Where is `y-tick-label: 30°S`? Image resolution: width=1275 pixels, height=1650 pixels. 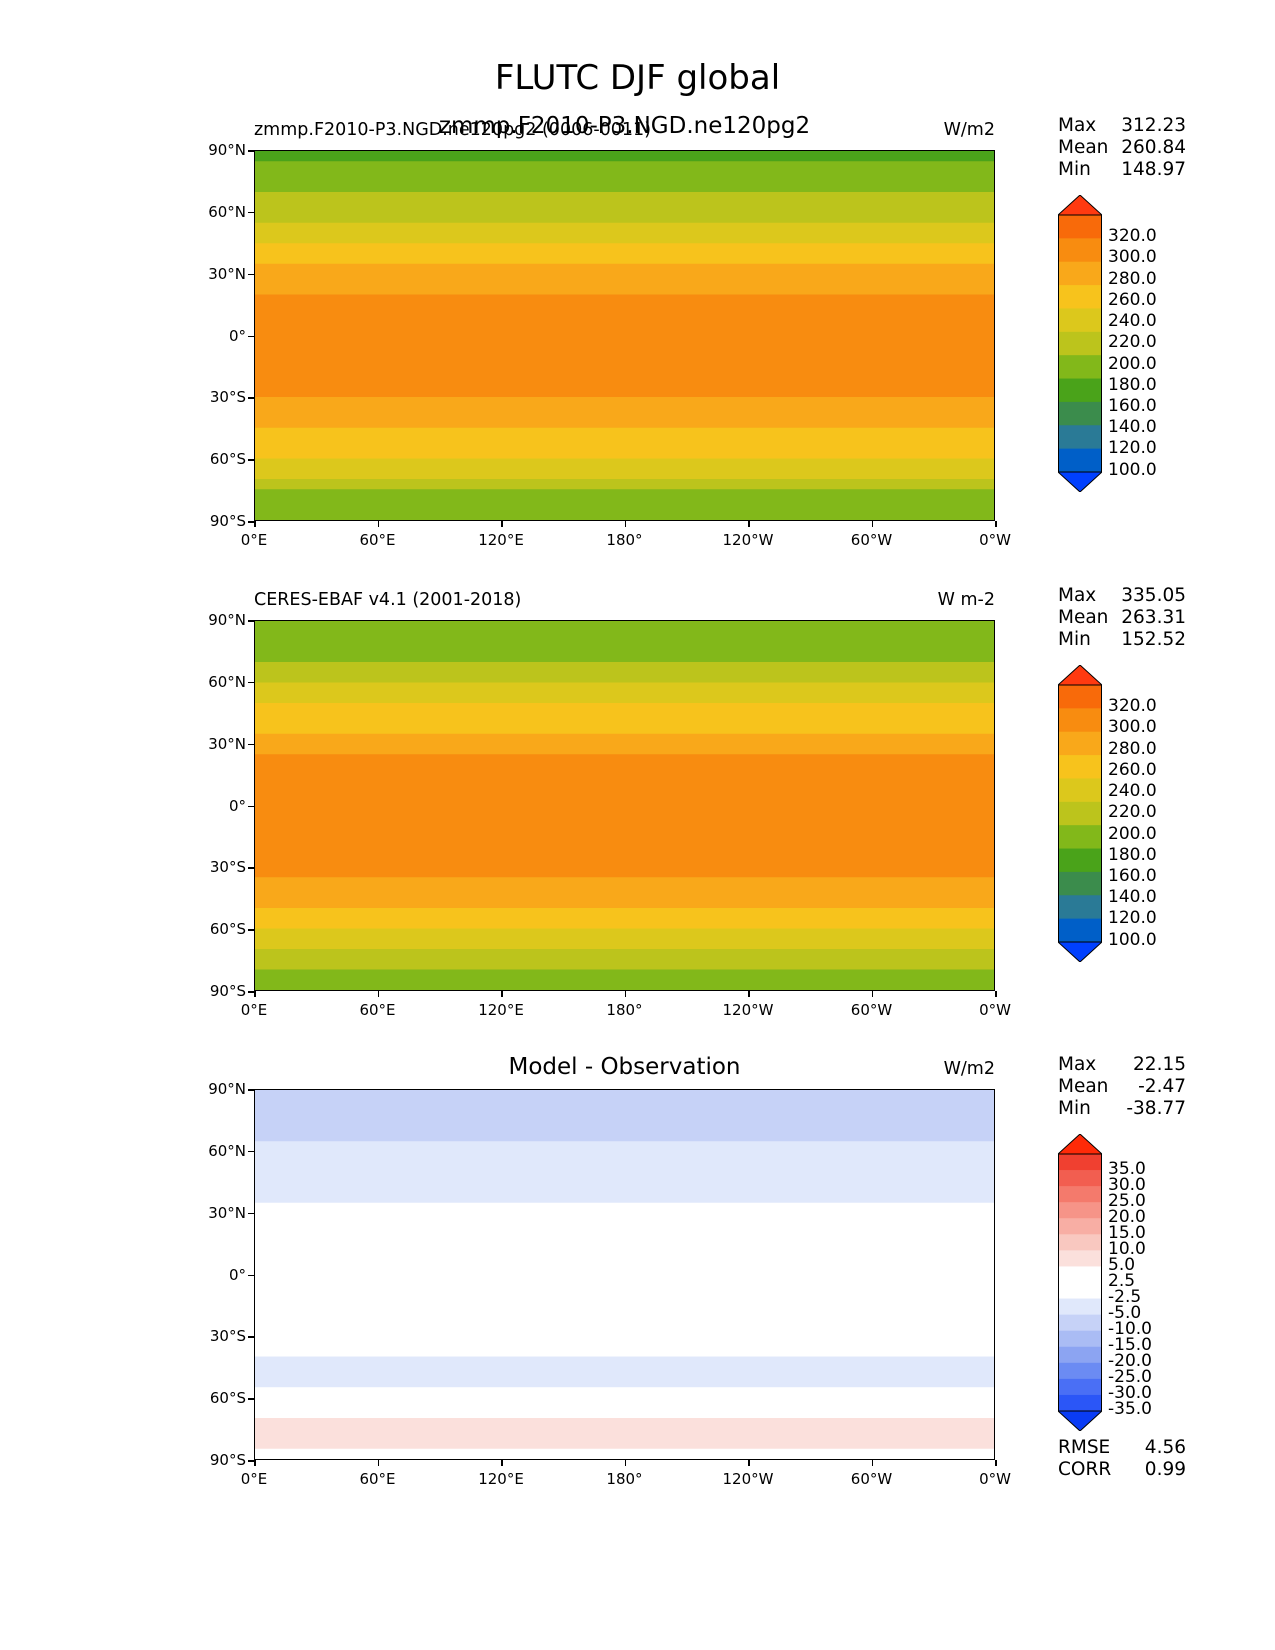
y-tick-label: 30°S is located at coordinates (227, 1336).